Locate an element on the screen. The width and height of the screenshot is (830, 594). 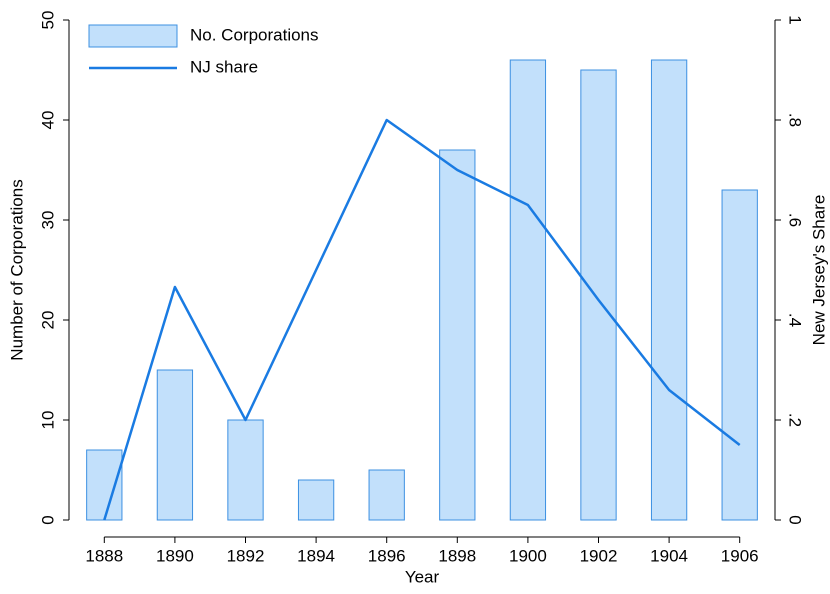
y-tick-label: 20 is located at coordinates (47, 320).